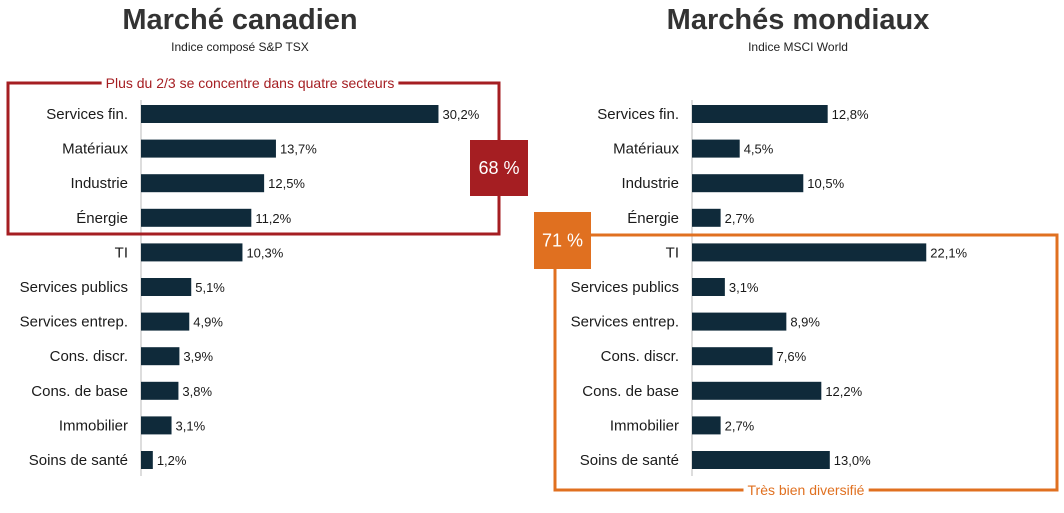 This screenshot has width=1064, height=513. Describe the element at coordinates (240, 47) in the screenshot. I see `canadian-chart-subtitle: Indice composé S&P TSX` at that location.